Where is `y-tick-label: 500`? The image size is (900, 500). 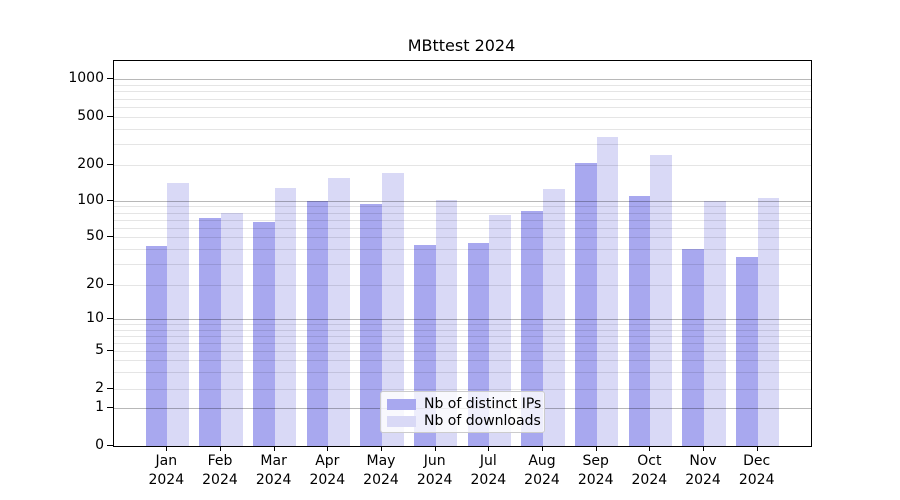
y-tick-label: 500 is located at coordinates (90, 116).